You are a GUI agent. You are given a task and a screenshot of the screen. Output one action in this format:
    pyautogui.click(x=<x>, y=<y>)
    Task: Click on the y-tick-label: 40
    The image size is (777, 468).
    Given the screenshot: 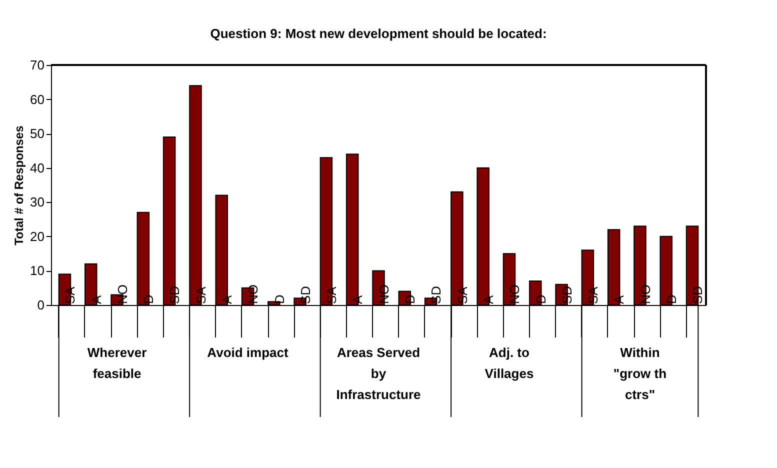 What is the action you would take?
    pyautogui.click(x=37, y=168)
    